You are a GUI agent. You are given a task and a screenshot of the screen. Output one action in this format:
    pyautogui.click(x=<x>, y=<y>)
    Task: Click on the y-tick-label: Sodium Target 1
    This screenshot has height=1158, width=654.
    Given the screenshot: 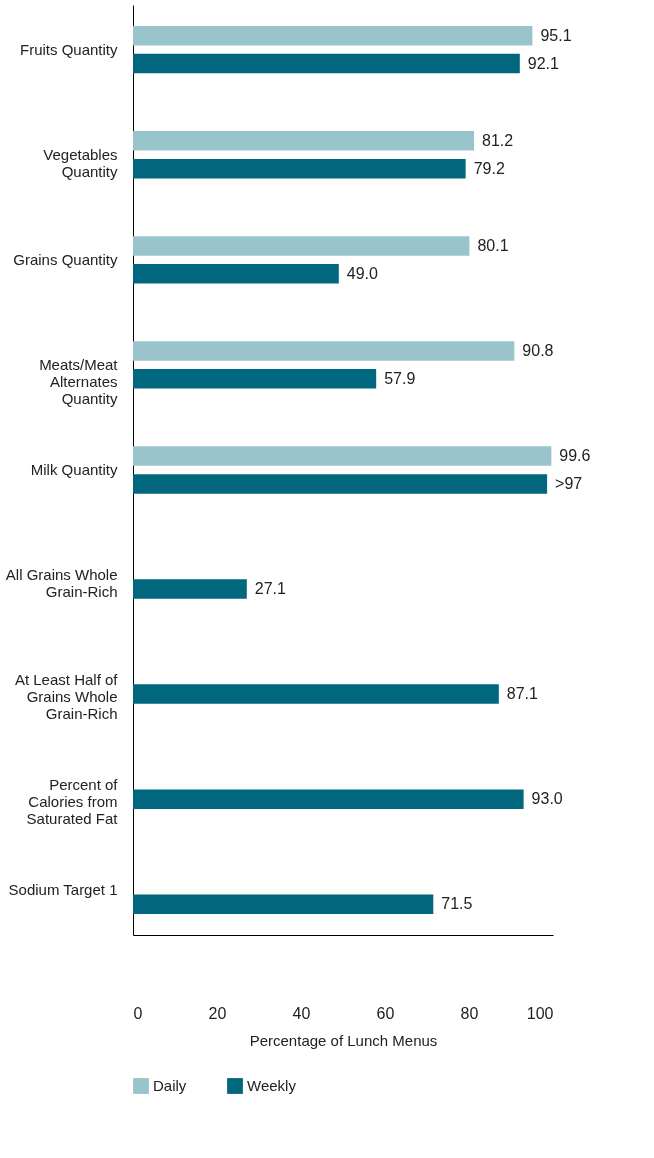 What is the action you would take?
    pyautogui.click(x=63, y=890)
    